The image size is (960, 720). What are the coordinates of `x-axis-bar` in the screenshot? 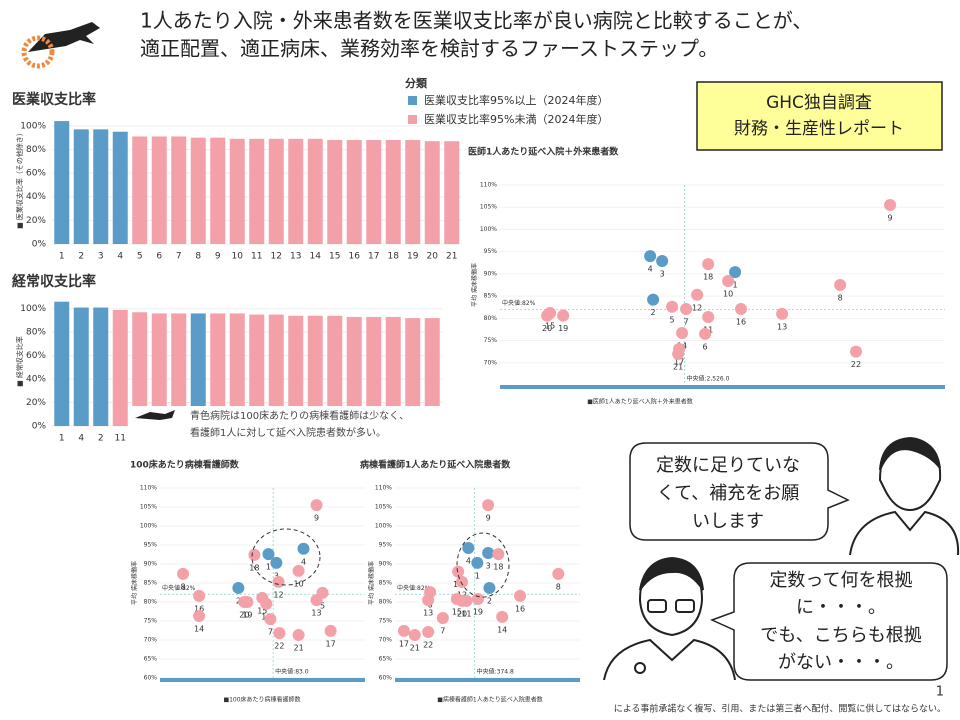 It's located at (722, 387).